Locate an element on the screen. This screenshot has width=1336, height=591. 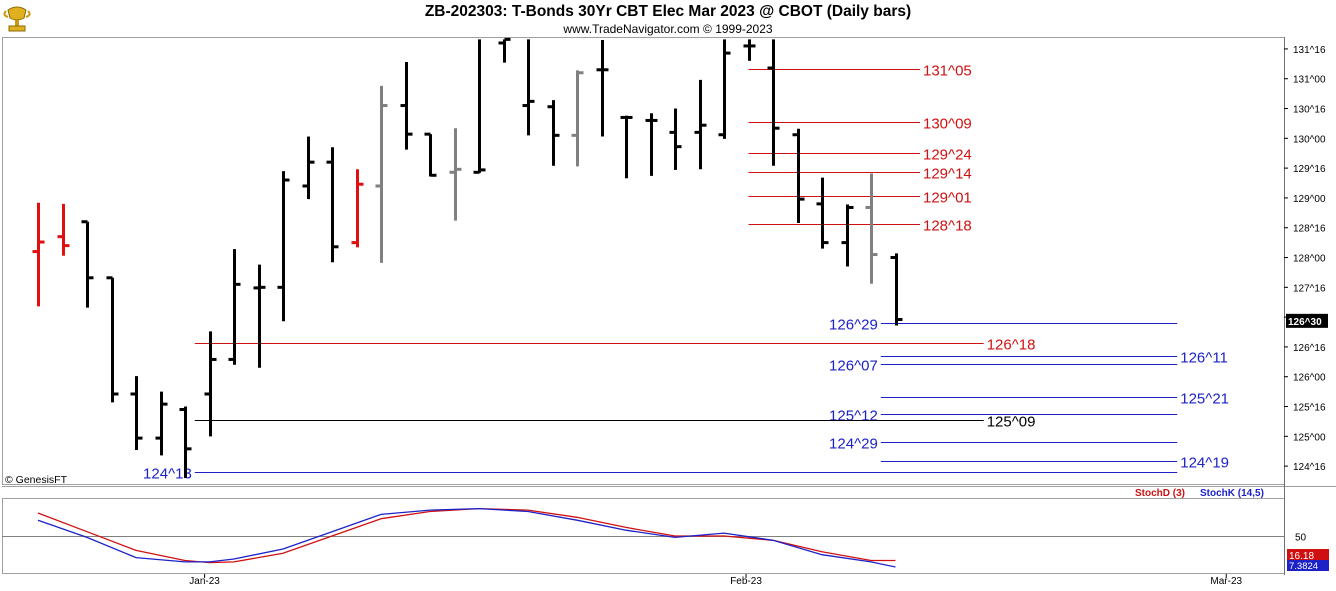
y-tick-label: 128^00 is located at coordinates (1309, 259).